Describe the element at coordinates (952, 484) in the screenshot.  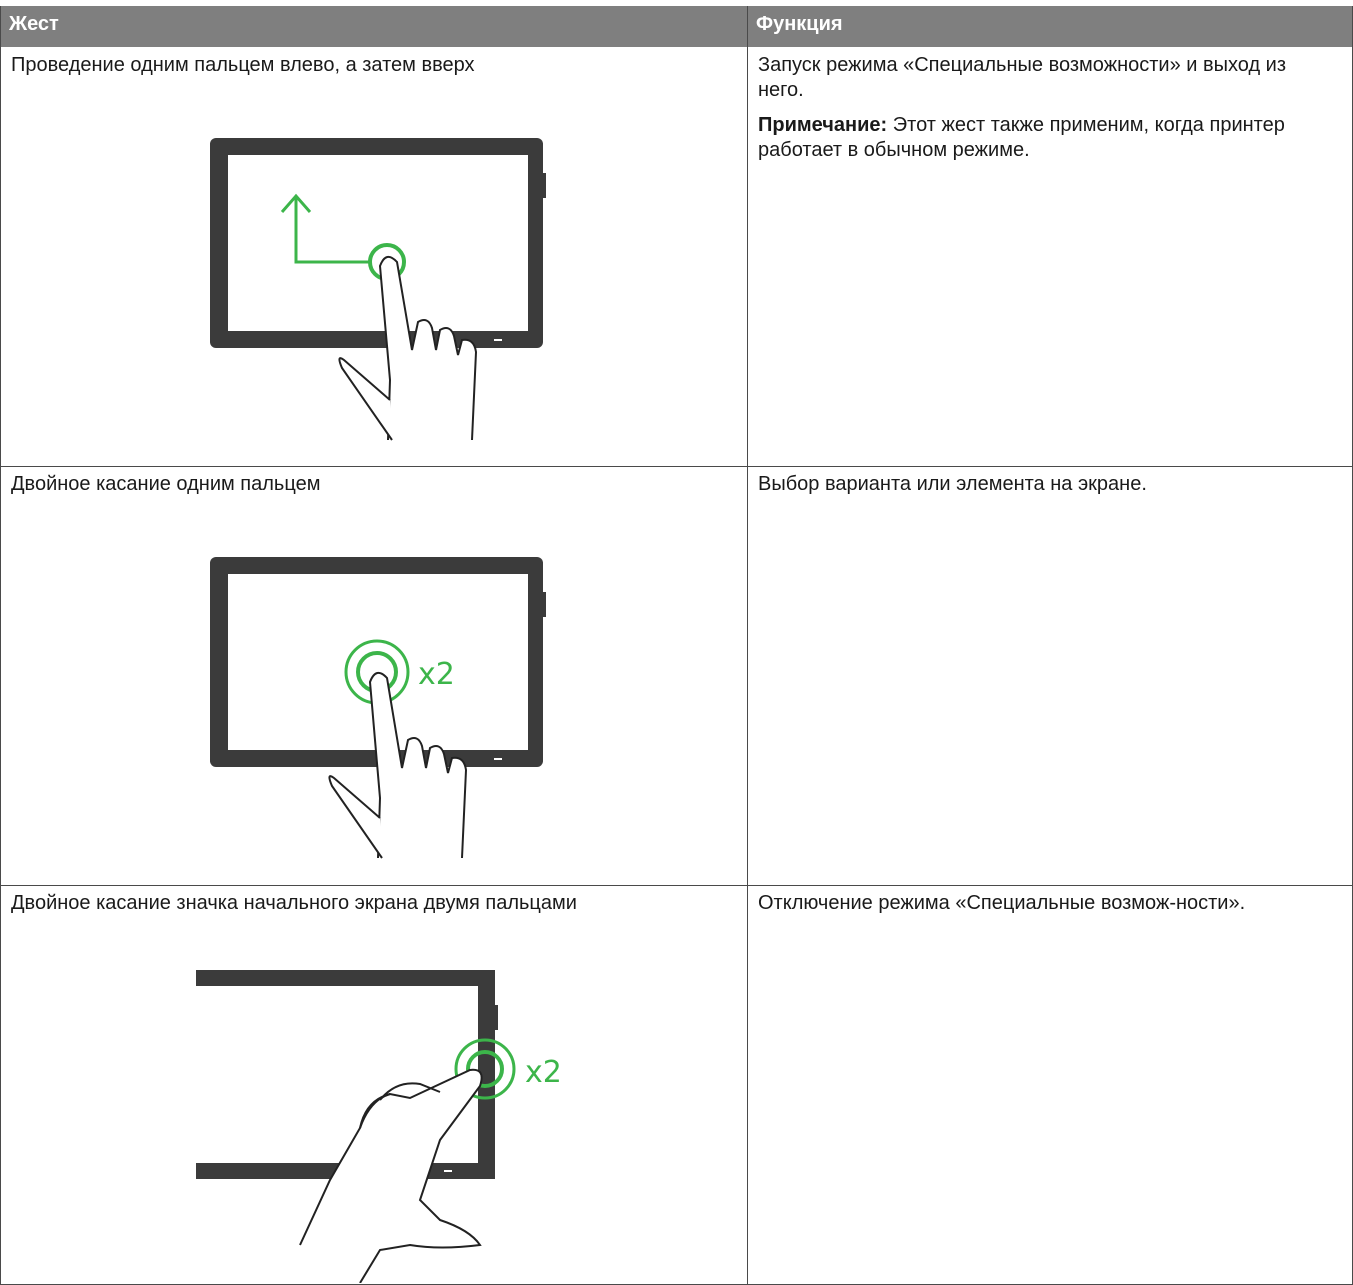
I see `function-text: Выбор варианта или элемента на экране.` at that location.